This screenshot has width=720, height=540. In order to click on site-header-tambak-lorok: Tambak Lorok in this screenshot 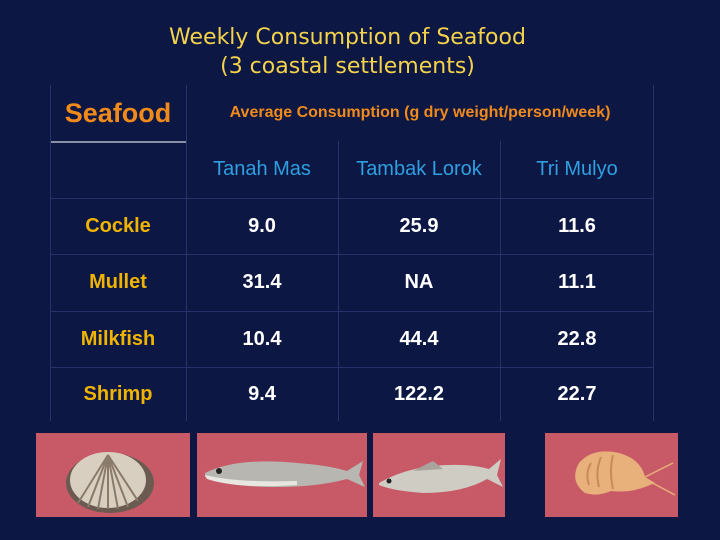, I will do `click(419, 169)`.